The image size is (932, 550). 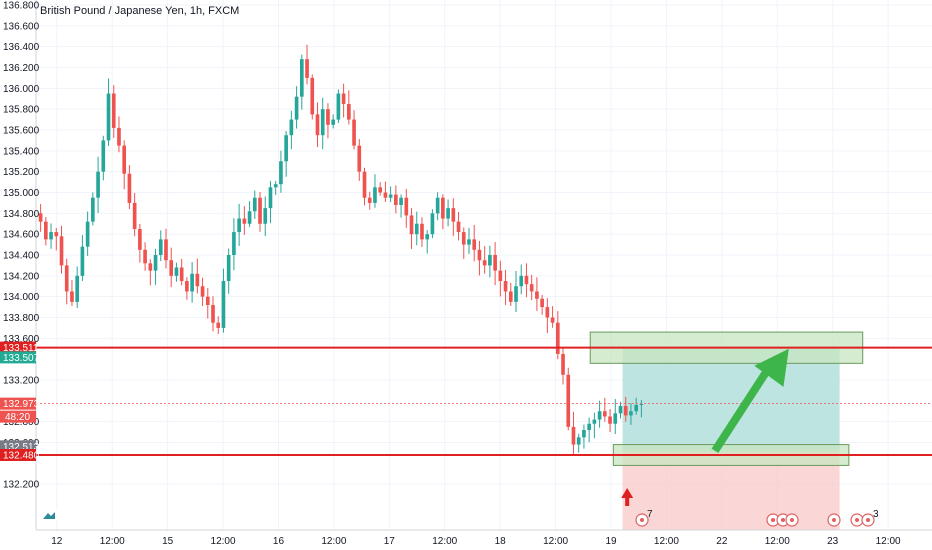 What do you see at coordinates (501, 541) in the screenshot?
I see `time-tick-label: 18` at bounding box center [501, 541].